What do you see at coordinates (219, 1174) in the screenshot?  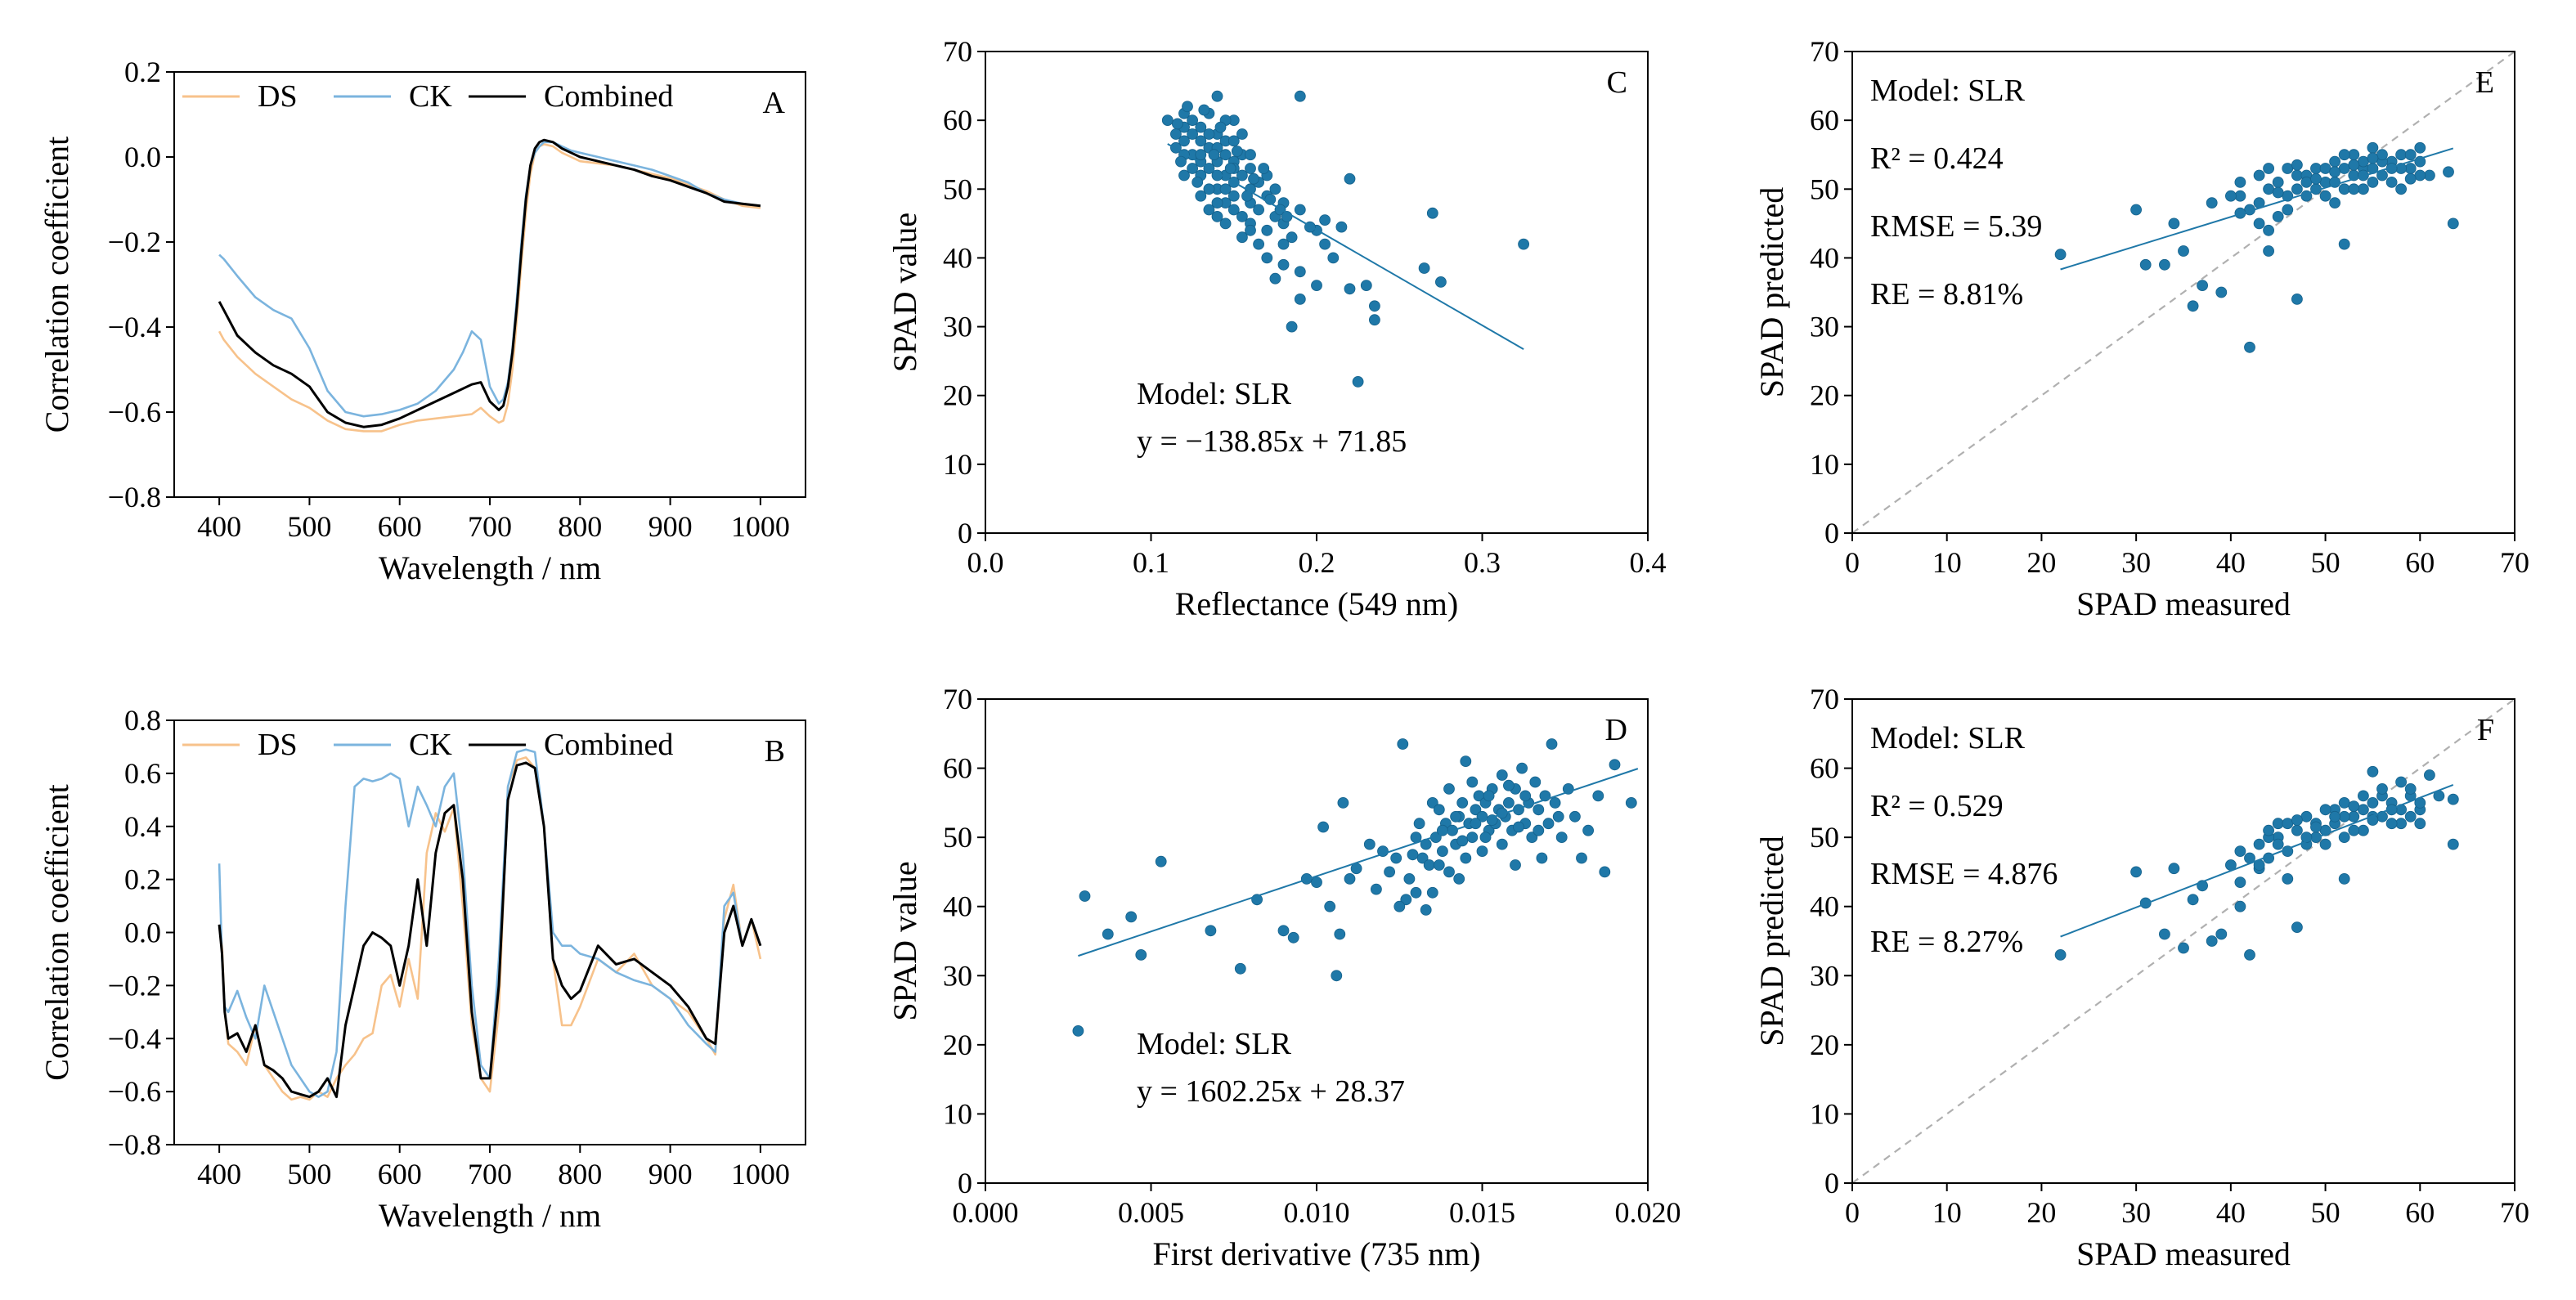 I see `x-tick-label: 400` at bounding box center [219, 1174].